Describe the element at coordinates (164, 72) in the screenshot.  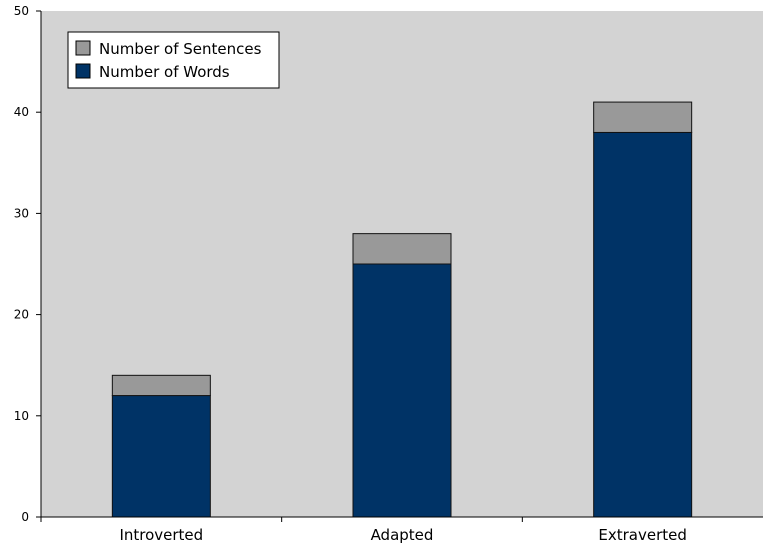
I see `legend-label-words: Number of Words` at that location.